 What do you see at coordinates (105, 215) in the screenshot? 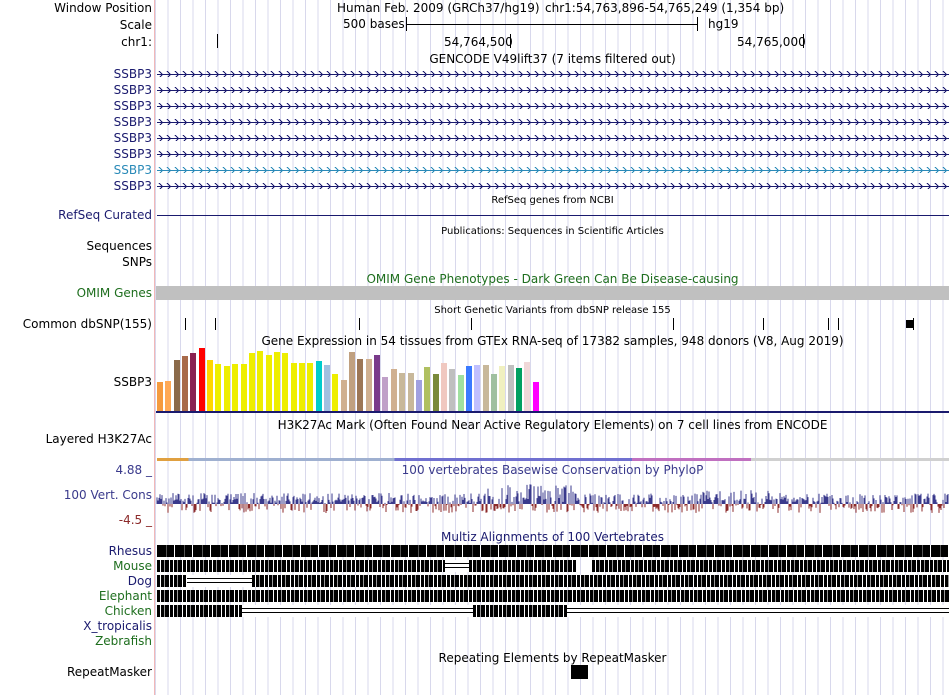
I see `refseq-label: RefSeq Curated` at bounding box center [105, 215].